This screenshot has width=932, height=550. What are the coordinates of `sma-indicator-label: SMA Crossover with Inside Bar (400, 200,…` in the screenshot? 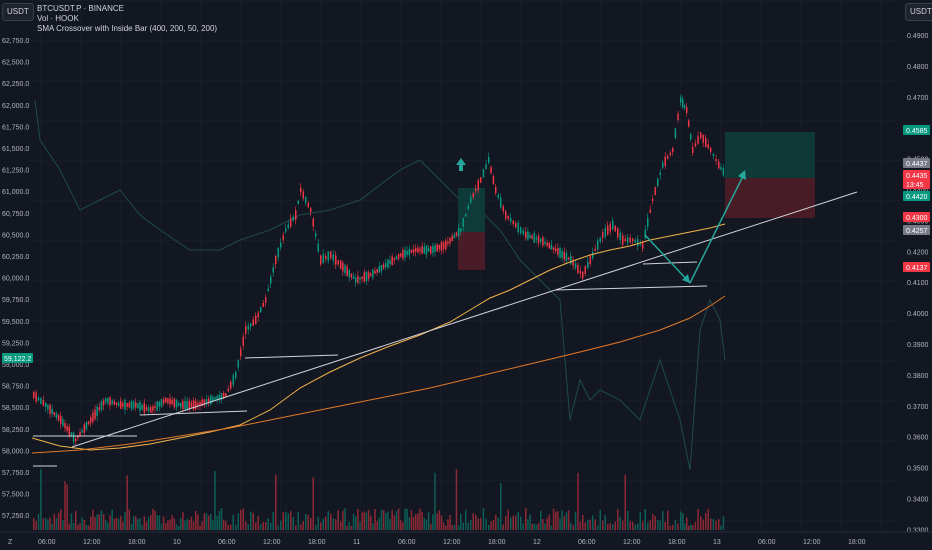 It's located at (127, 28).